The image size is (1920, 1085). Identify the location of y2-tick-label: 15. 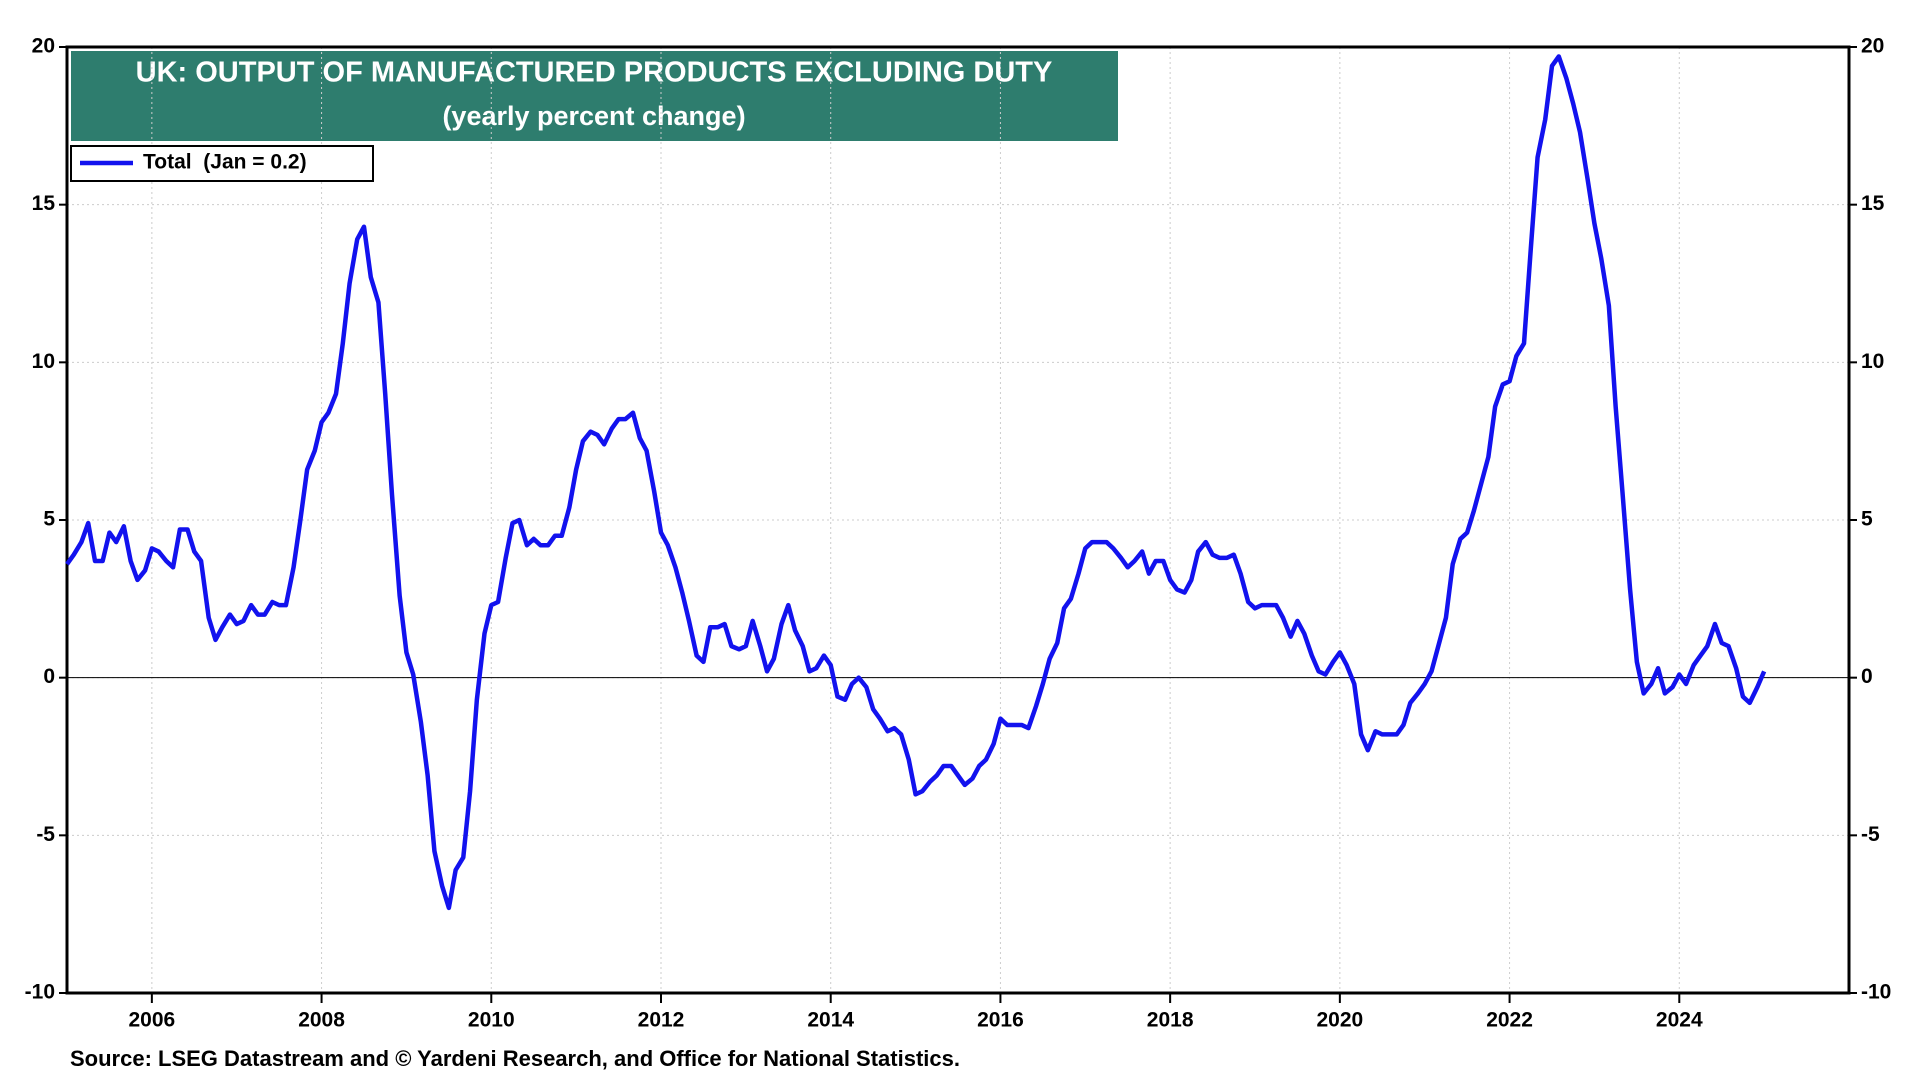
(1873, 203).